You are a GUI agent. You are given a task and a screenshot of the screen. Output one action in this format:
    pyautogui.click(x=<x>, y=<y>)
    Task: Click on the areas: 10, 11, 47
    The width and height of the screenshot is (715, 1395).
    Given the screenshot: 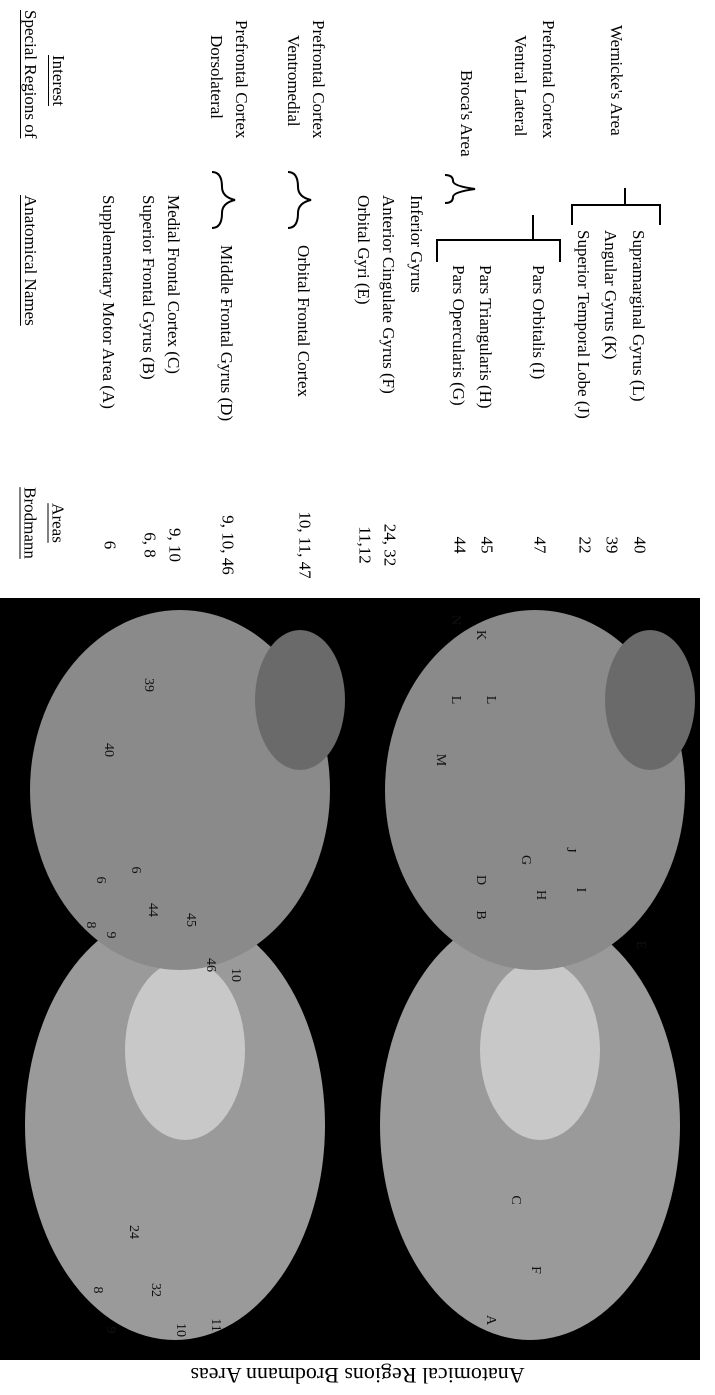 What is the action you would take?
    pyautogui.click(x=305, y=545)
    